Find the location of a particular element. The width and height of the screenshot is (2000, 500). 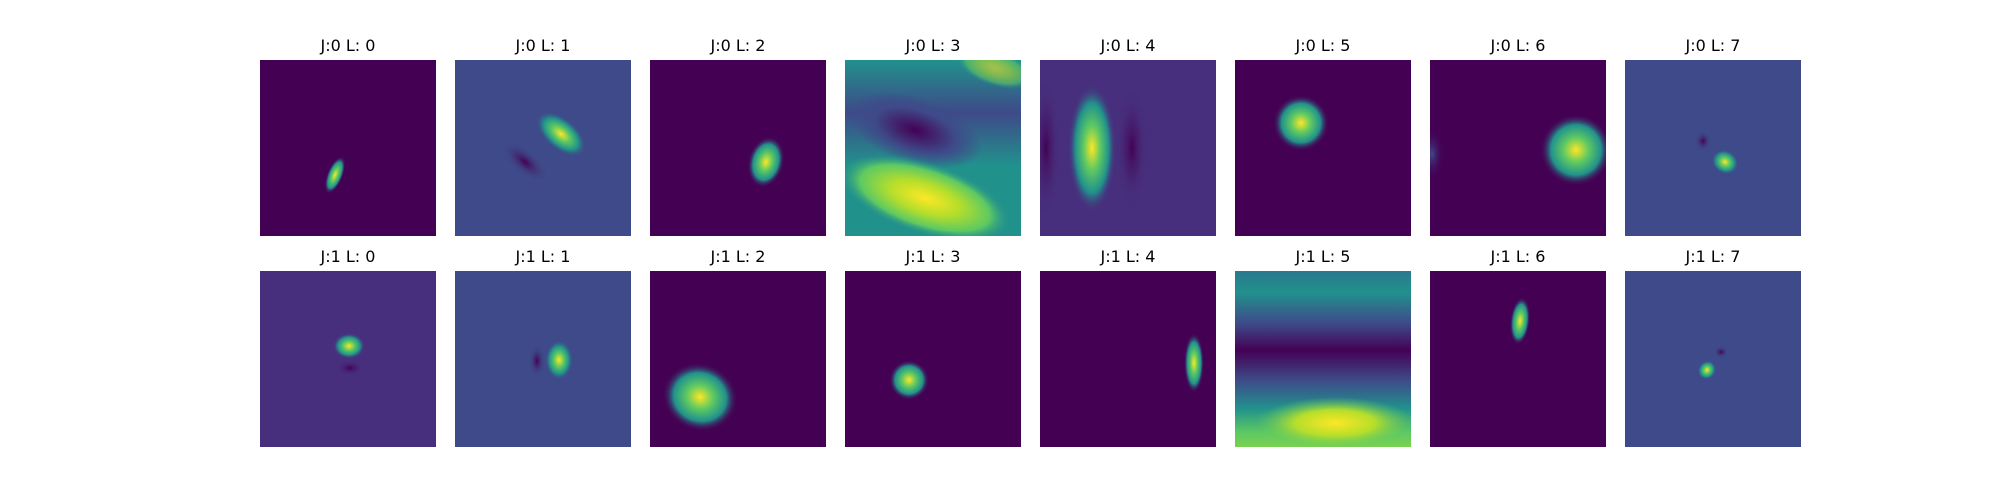

panel-title: J:1 L: 1 is located at coordinates (543, 256).